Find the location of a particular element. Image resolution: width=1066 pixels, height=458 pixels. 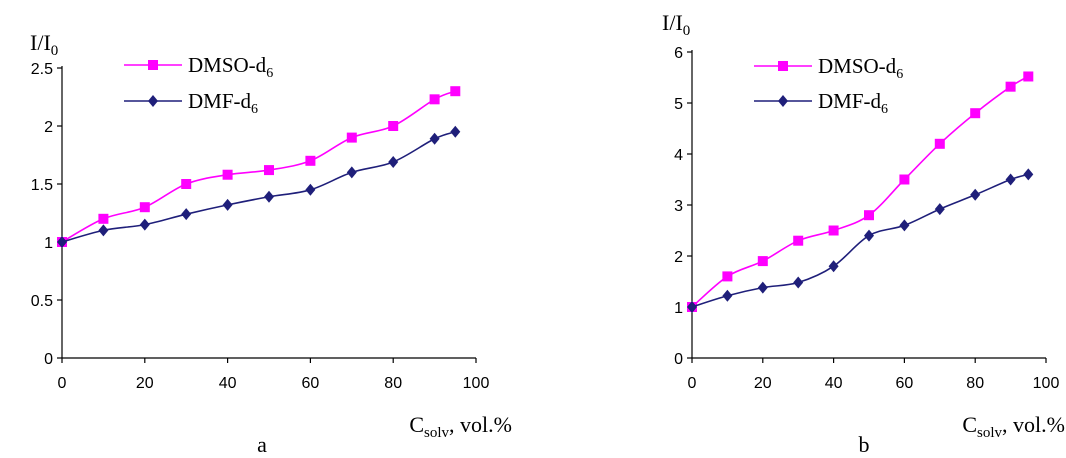

panel-label: b is located at coordinates (864, 444).